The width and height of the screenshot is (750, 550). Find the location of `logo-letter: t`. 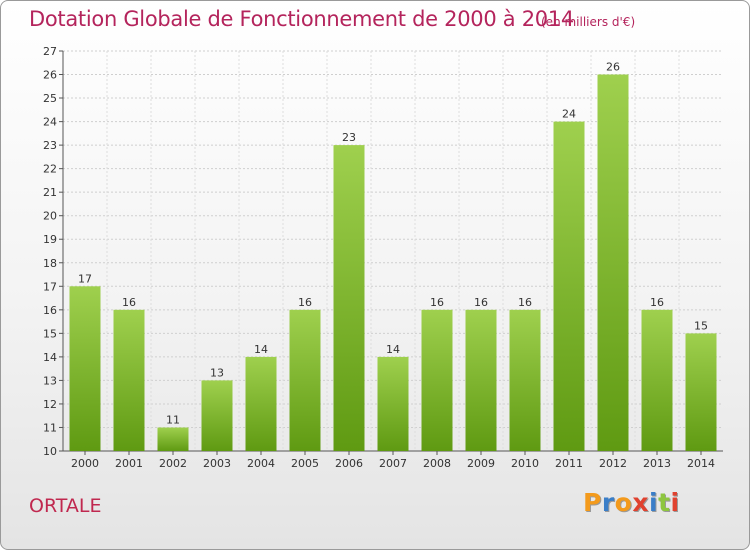

logo-letter: t is located at coordinates (664, 502).